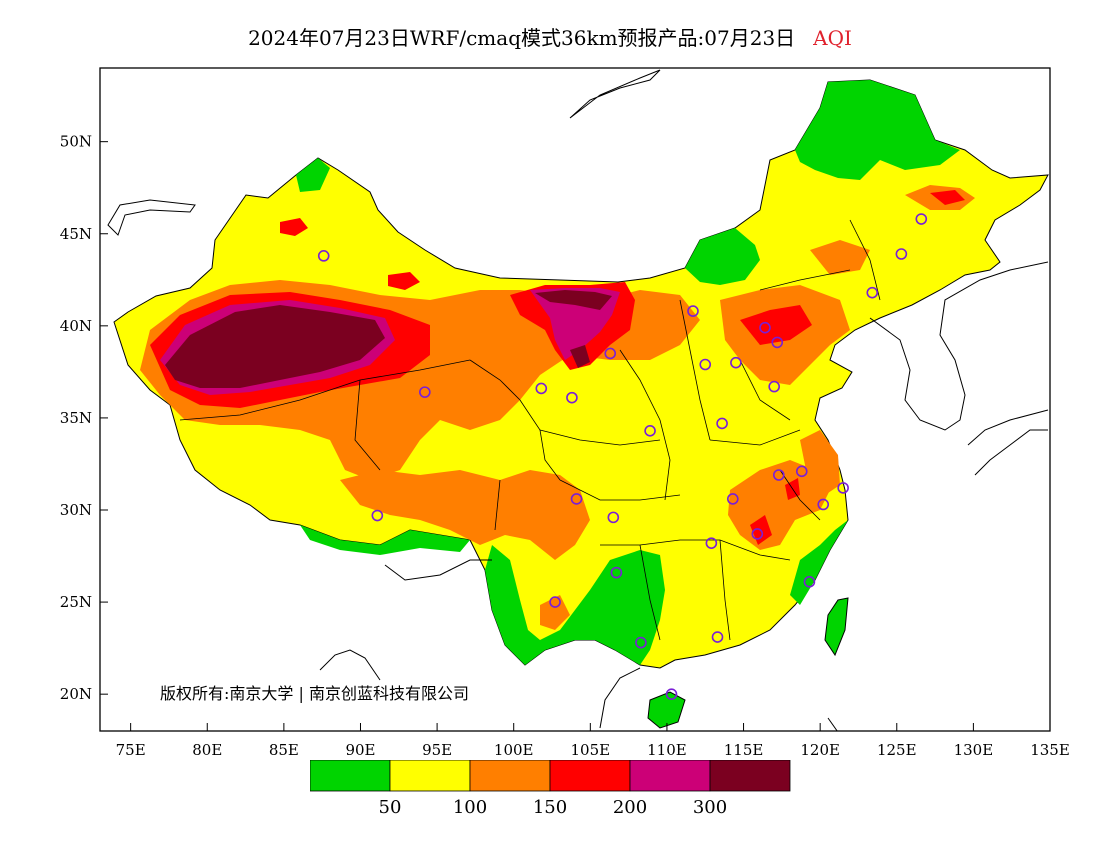 The image size is (1100, 850). Describe the element at coordinates (294, 227) in the screenshot. I see `red-north-spot` at that location.